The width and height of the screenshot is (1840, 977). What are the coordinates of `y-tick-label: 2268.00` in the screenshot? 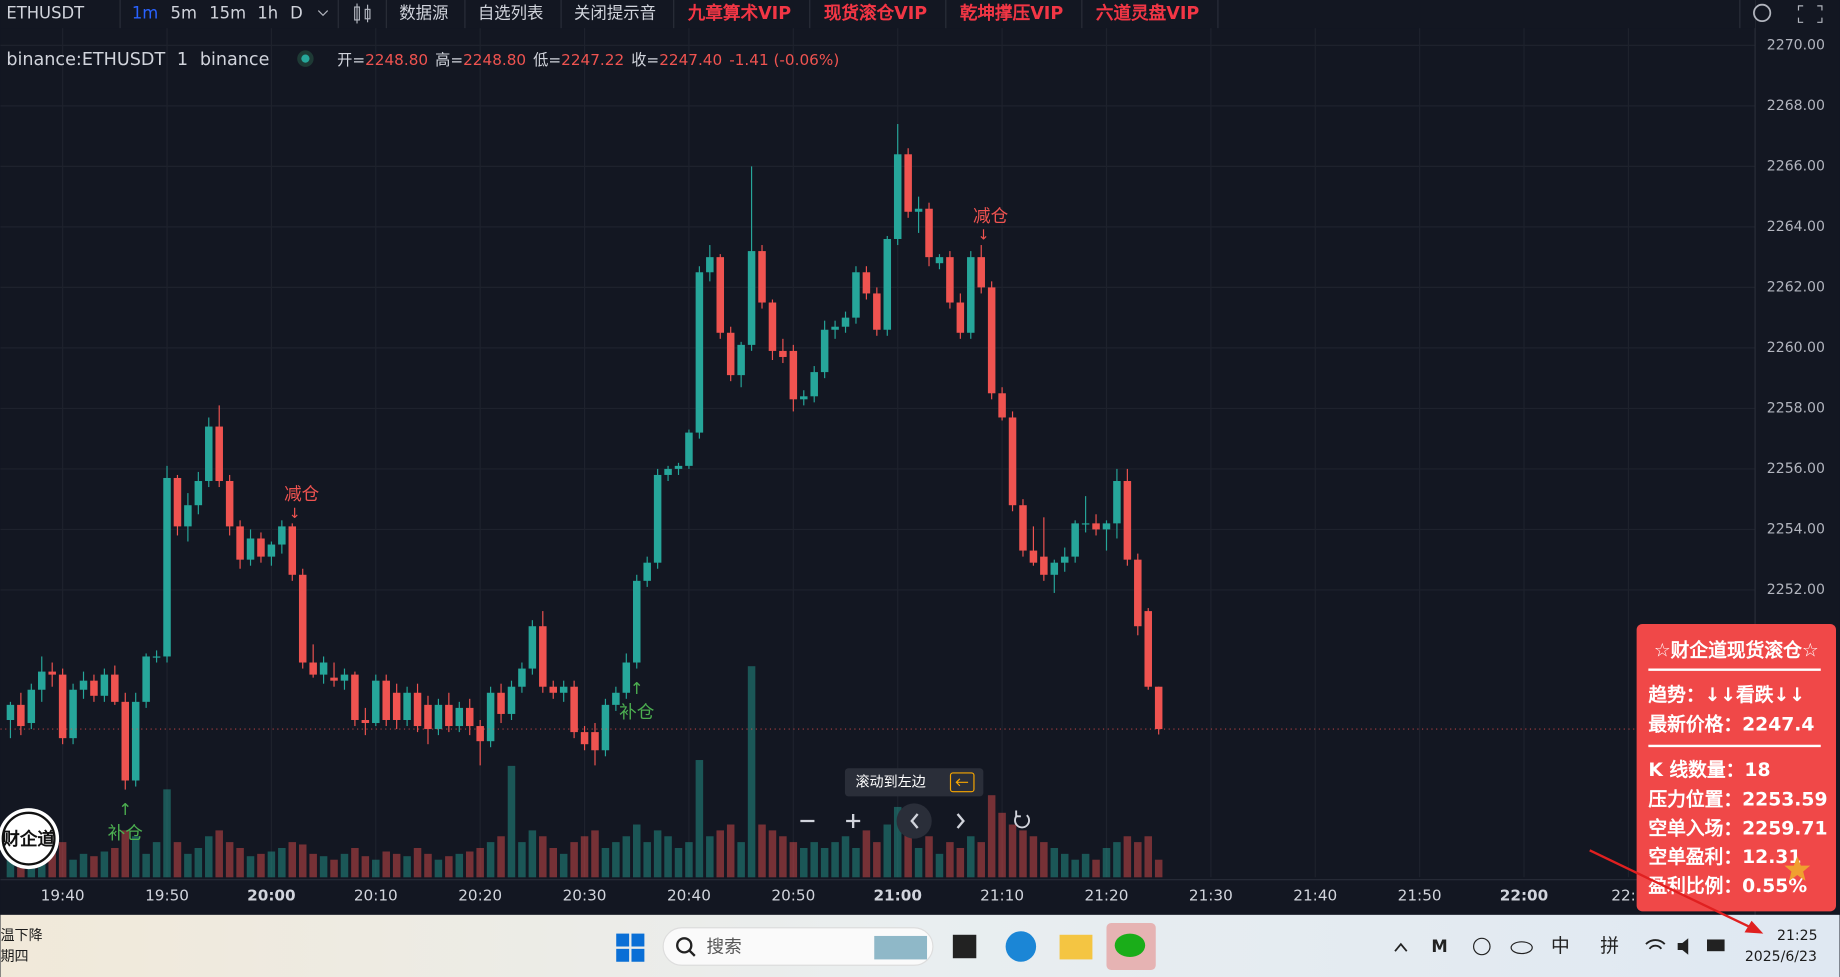 It's located at (1796, 106).